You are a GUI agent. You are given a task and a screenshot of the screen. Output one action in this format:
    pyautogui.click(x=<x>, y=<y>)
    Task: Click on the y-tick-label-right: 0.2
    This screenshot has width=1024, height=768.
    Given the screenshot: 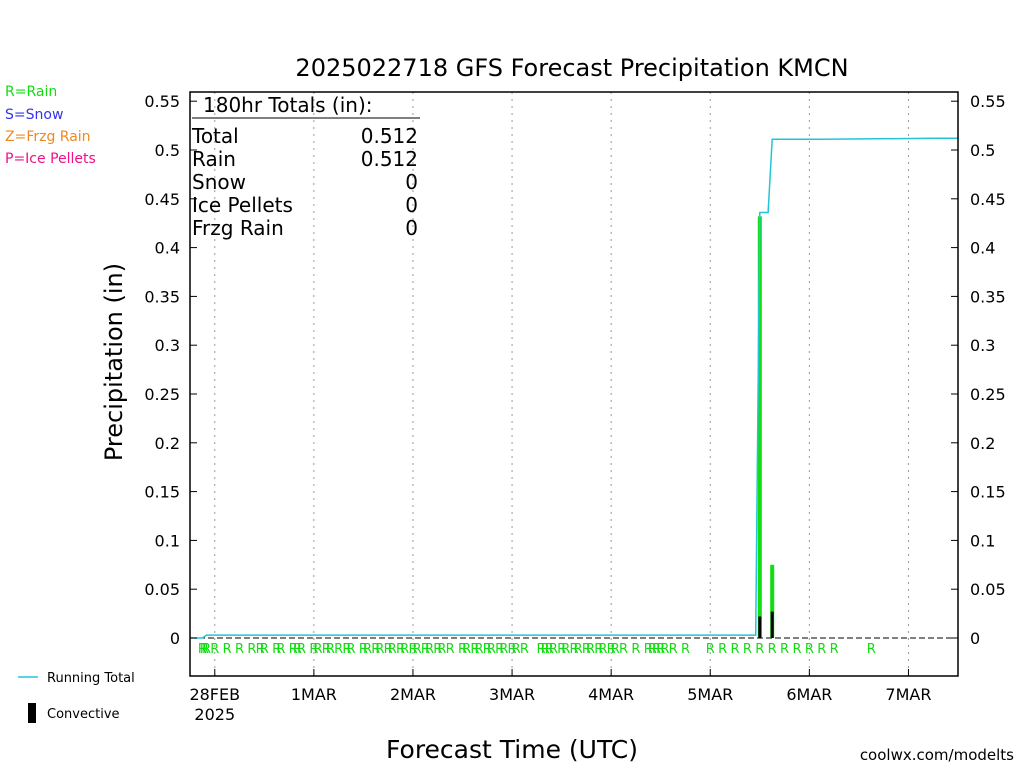 What is the action you would take?
    pyautogui.click(x=982, y=443)
    